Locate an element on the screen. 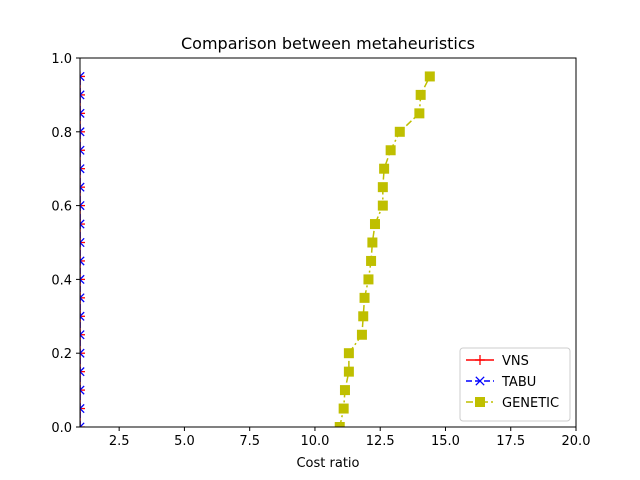  series-vns is located at coordinates (82, 249).